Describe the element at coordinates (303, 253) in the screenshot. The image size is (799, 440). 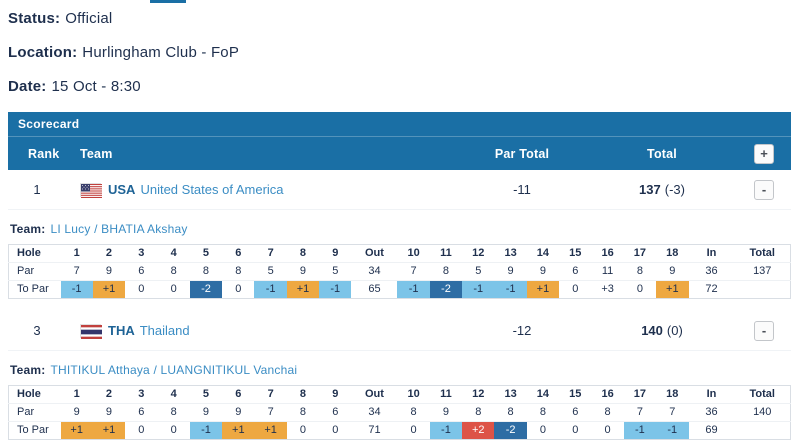
I see `hole-cell: 8` at that location.